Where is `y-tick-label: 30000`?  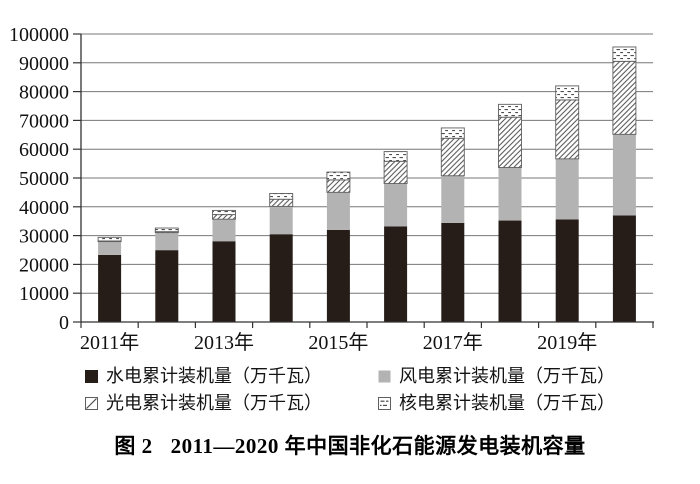
y-tick-label: 30000 is located at coordinates (44, 237).